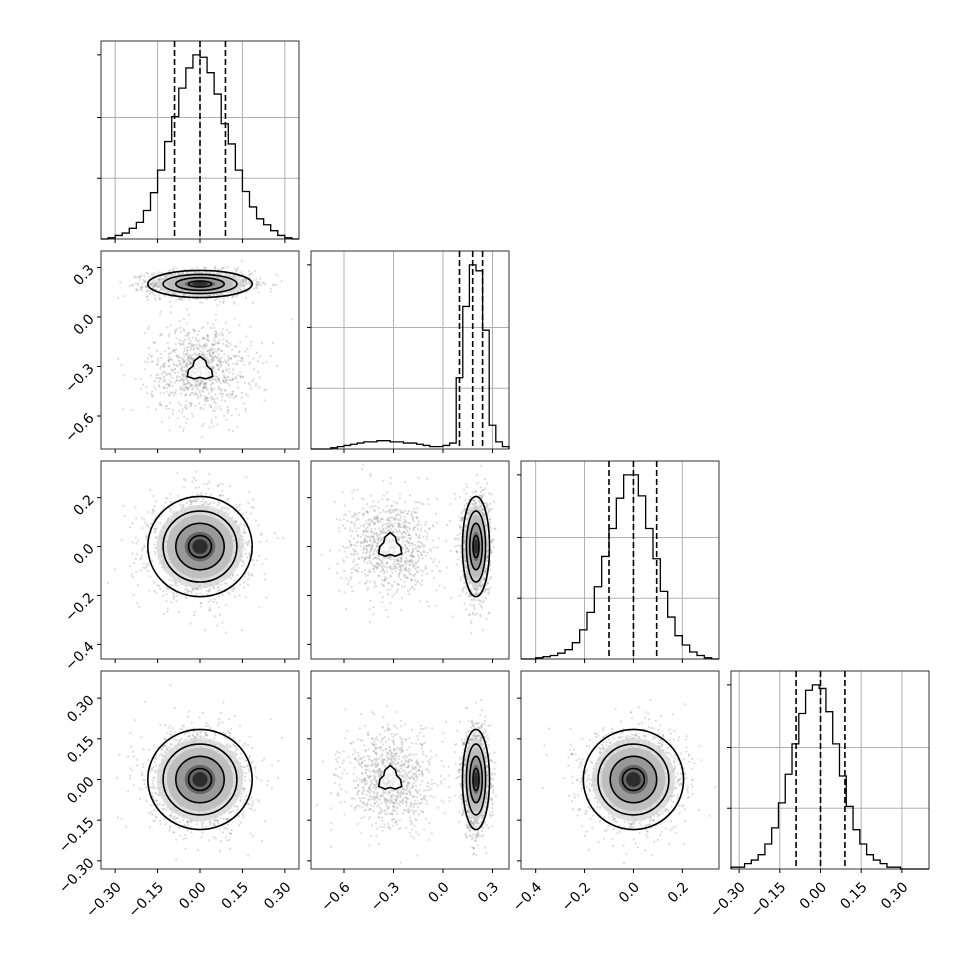 The width and height of the screenshot is (970, 970). What do you see at coordinates (408, 561) in the screenshot?
I see `scatter-panel` at bounding box center [408, 561].